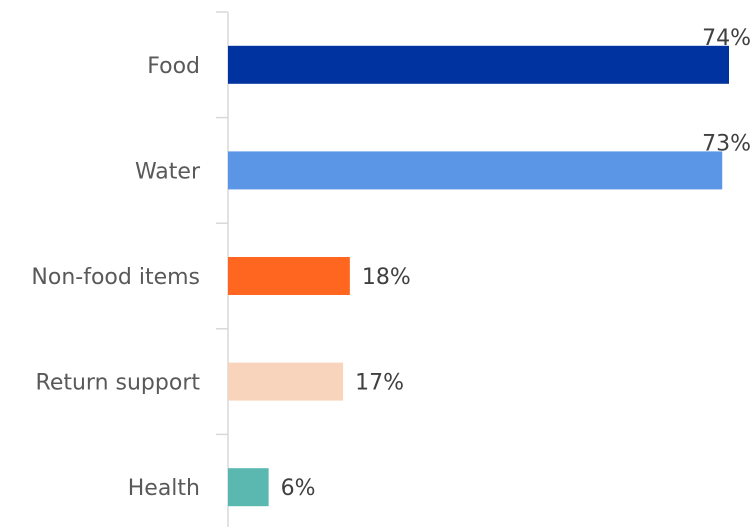 The height and width of the screenshot is (531, 753). Describe the element at coordinates (289, 276) in the screenshot. I see `bar-non-food-items` at that location.